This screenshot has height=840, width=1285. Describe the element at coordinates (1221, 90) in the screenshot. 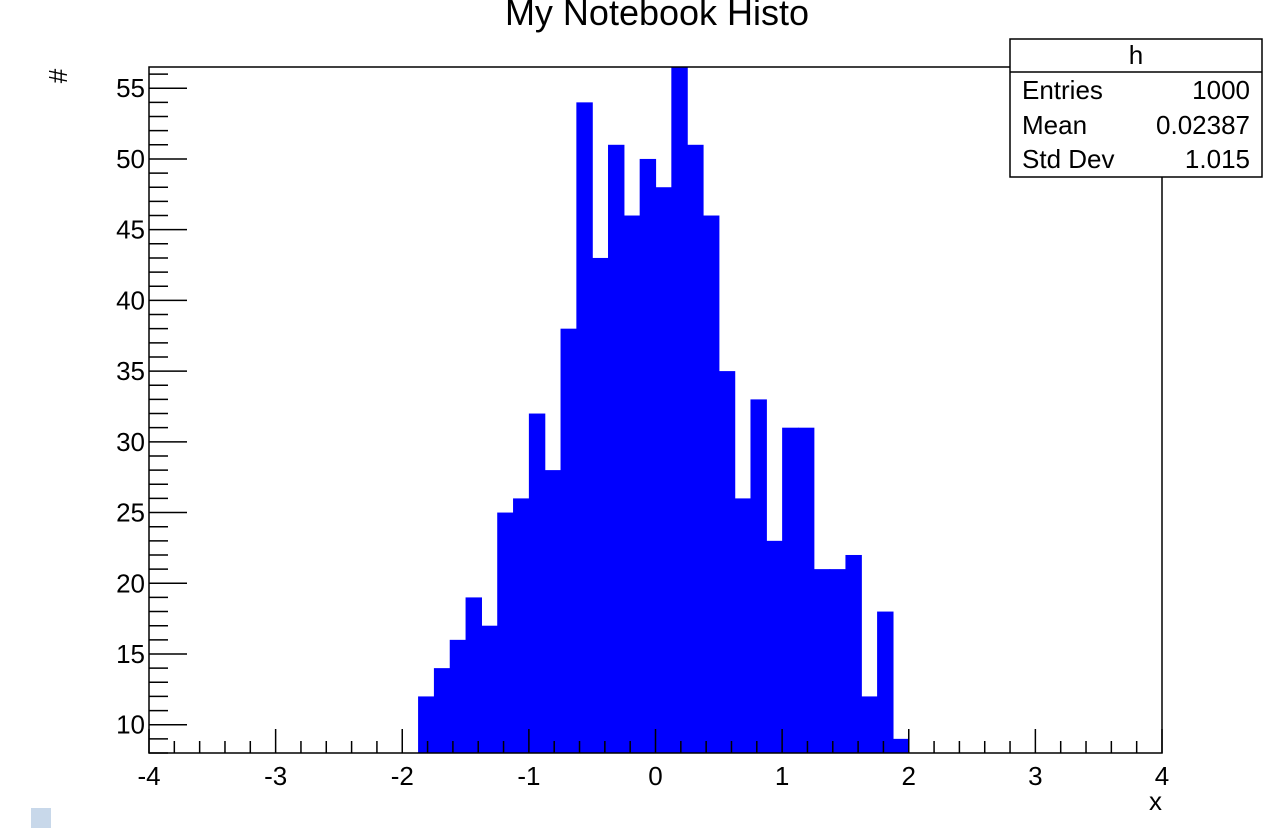

I see `stats-entries-value: 1000` at that location.